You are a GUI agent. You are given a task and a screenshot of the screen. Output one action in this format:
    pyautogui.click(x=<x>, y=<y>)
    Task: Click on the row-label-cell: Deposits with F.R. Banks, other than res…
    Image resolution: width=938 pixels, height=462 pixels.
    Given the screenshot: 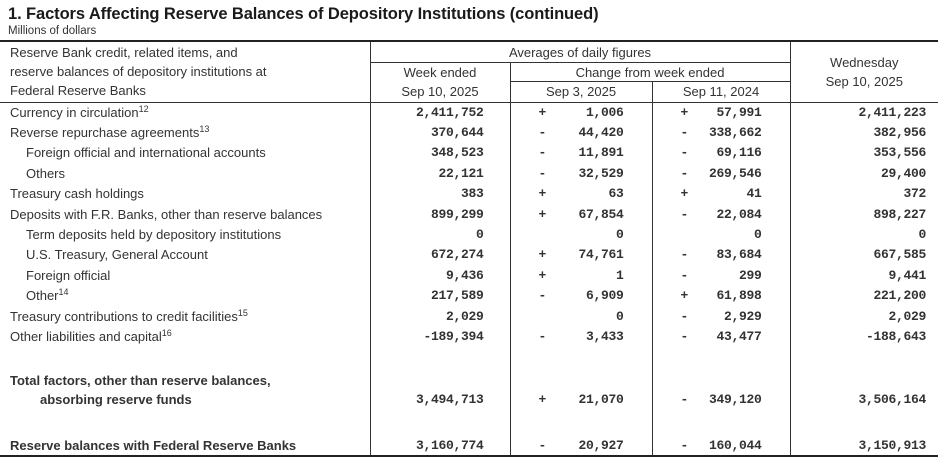 What is the action you would take?
    pyautogui.click(x=185, y=214)
    